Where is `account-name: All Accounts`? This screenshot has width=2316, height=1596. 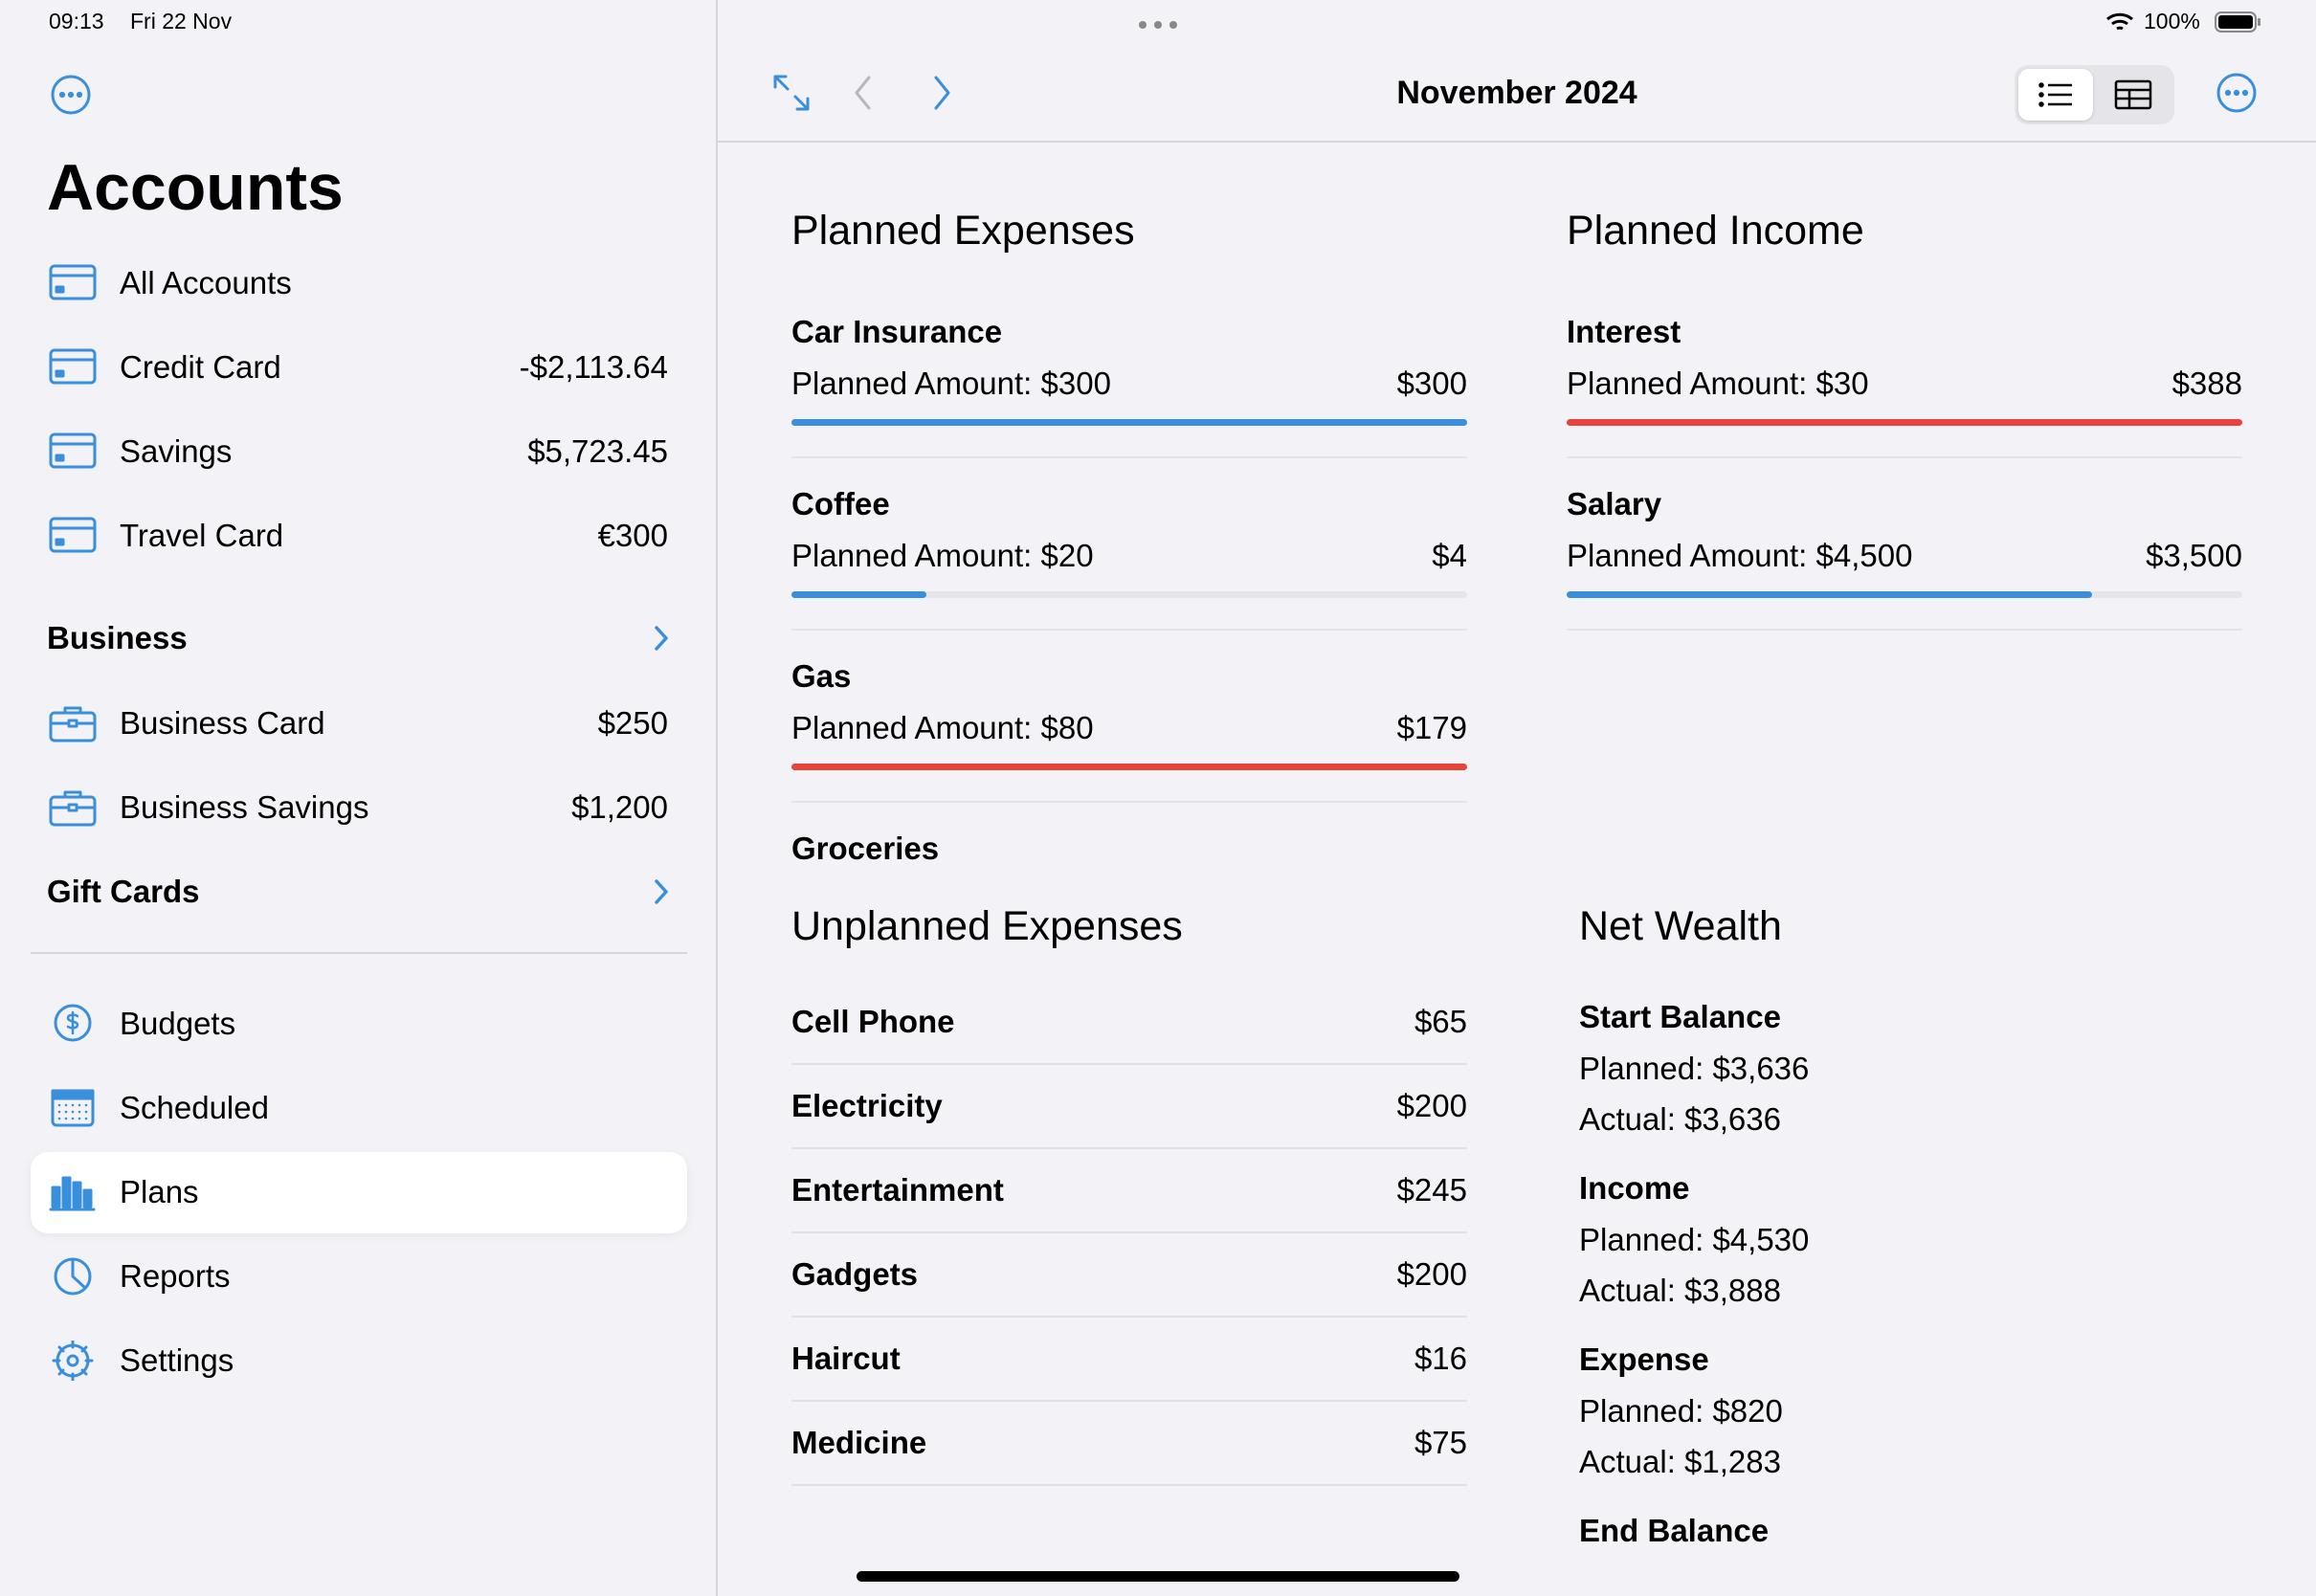
account-name: All Accounts is located at coordinates (206, 283).